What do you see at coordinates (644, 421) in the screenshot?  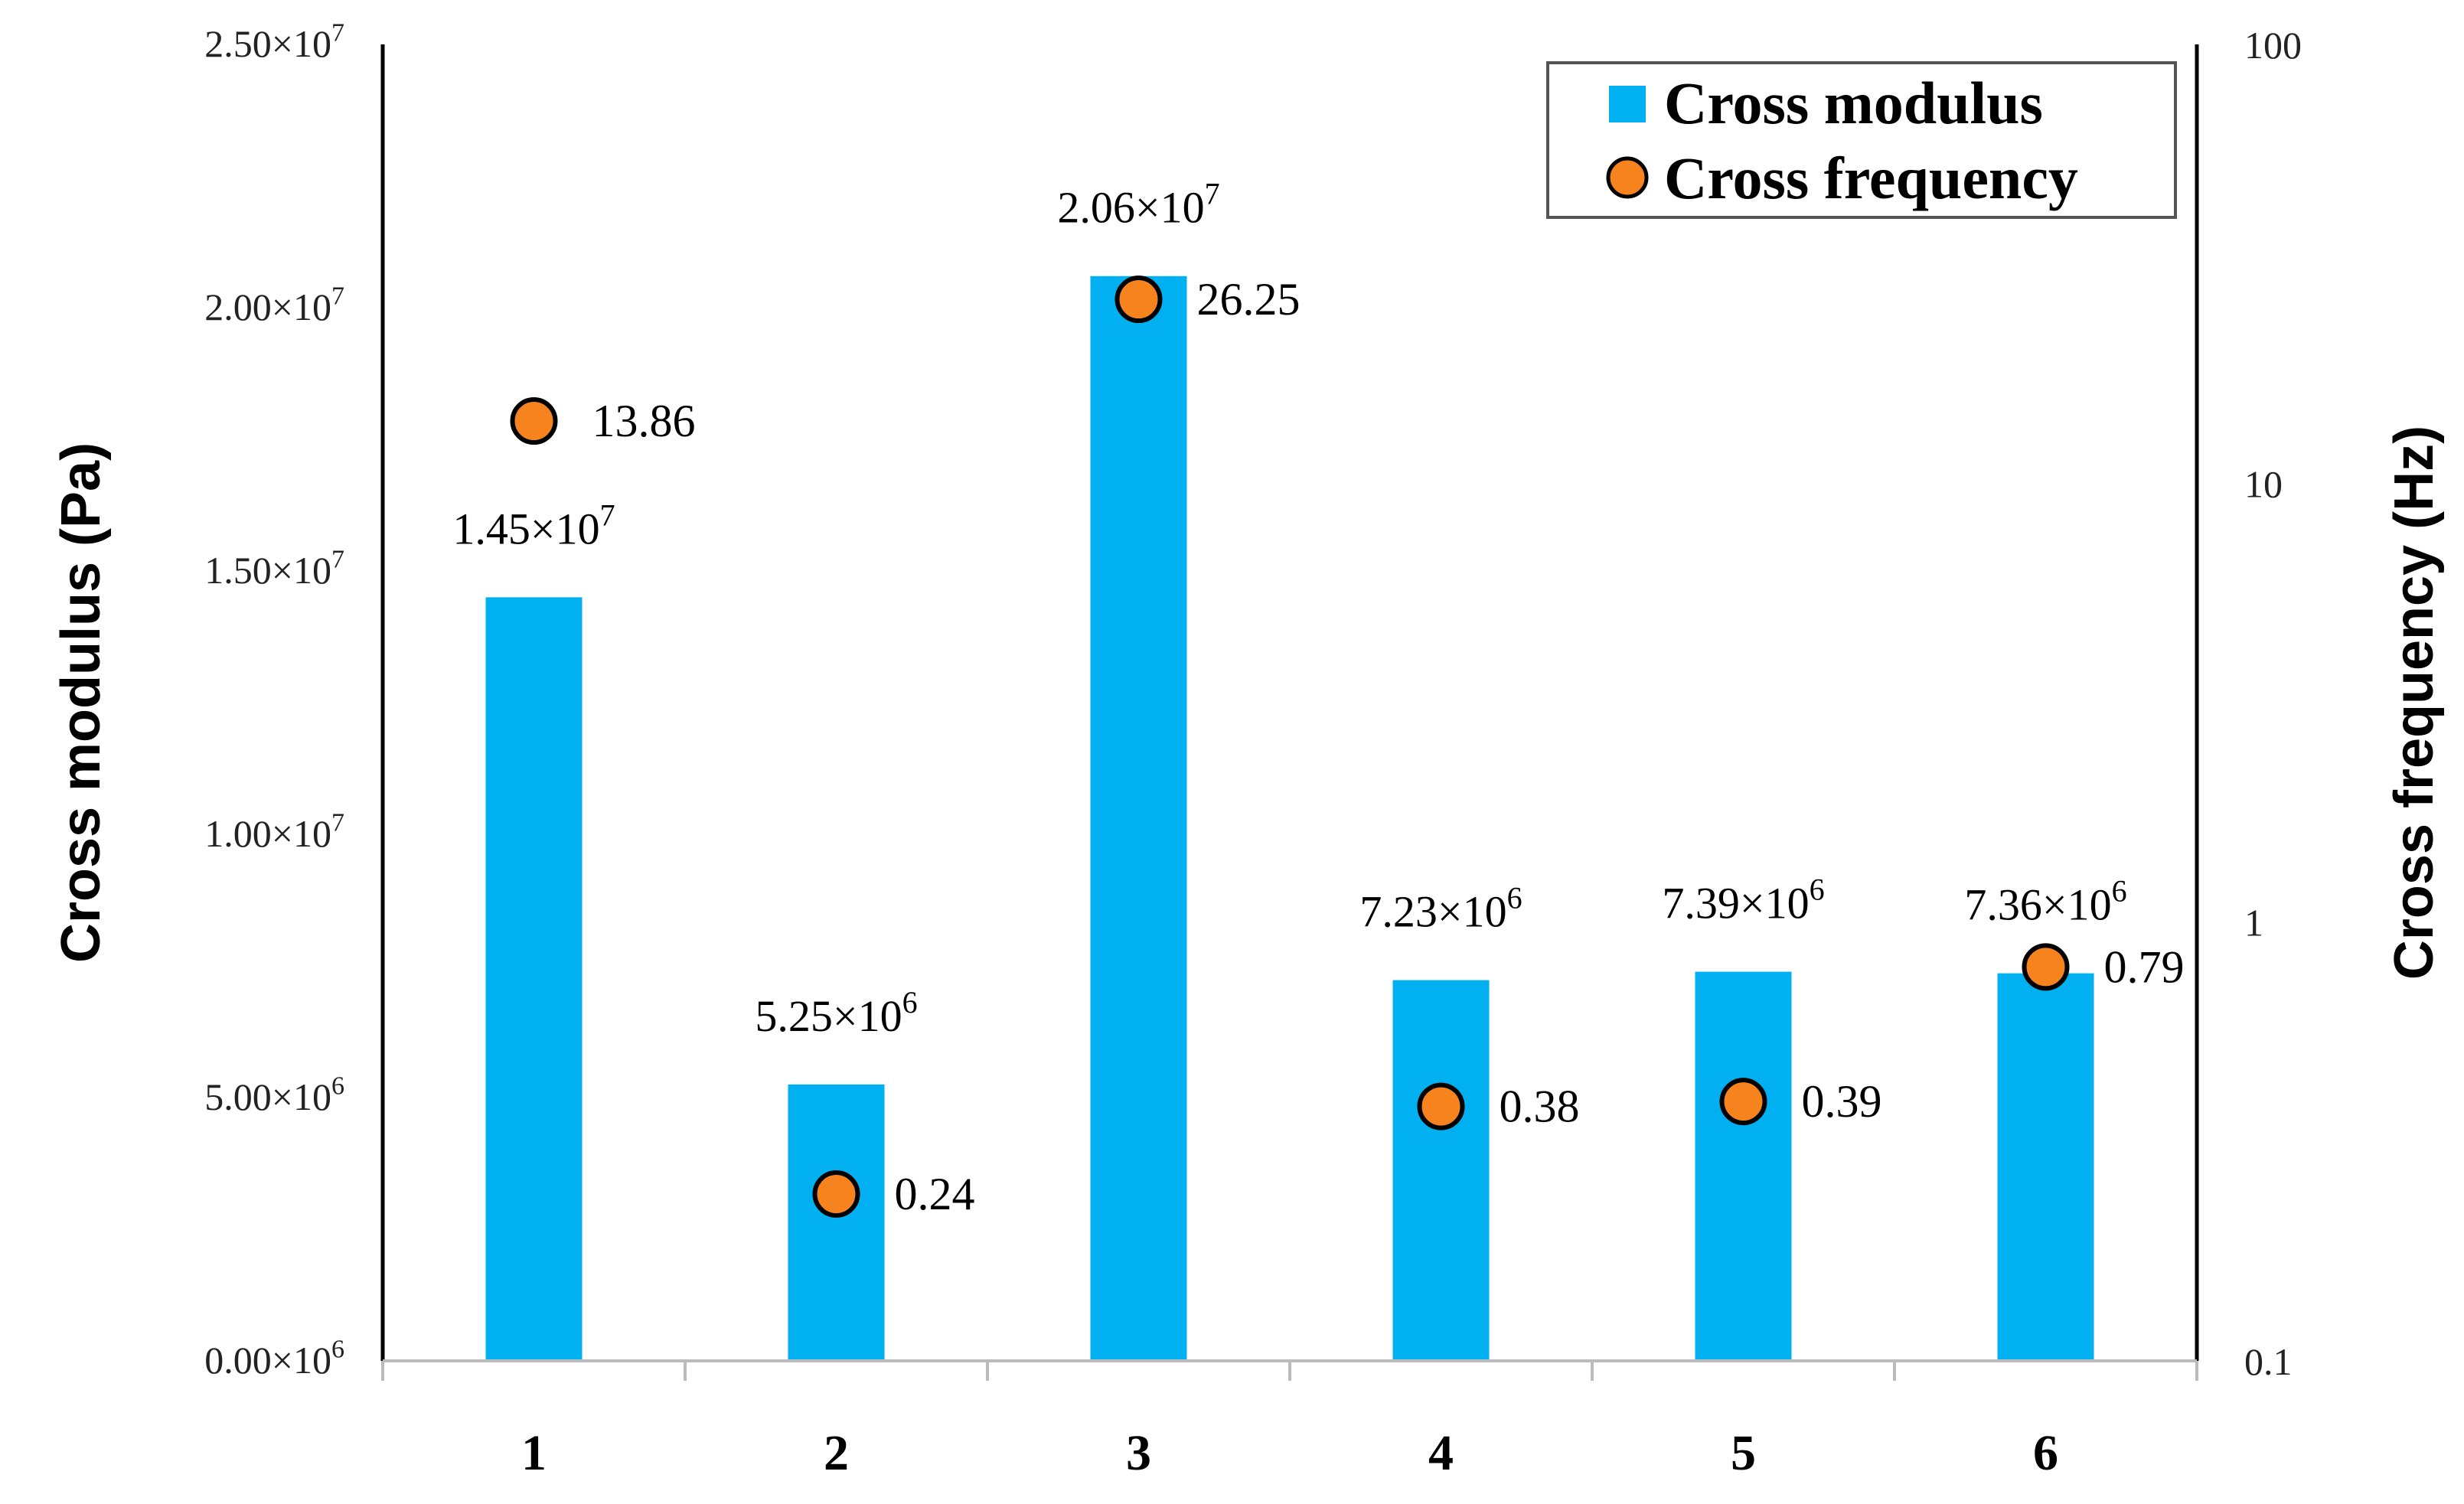 I see `point-value-label: 13.86` at bounding box center [644, 421].